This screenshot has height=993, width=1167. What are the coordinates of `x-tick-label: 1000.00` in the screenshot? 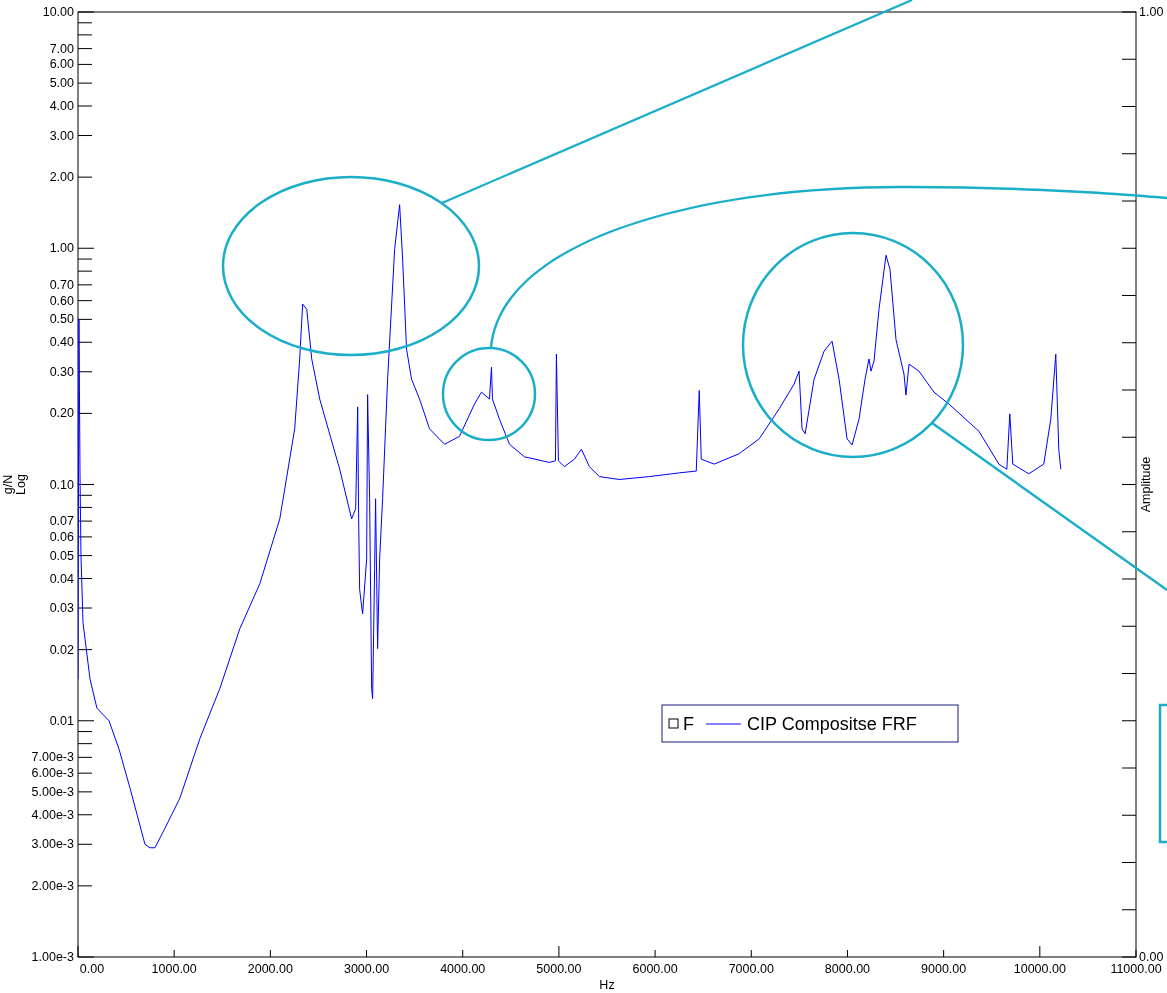 It's located at (174, 969).